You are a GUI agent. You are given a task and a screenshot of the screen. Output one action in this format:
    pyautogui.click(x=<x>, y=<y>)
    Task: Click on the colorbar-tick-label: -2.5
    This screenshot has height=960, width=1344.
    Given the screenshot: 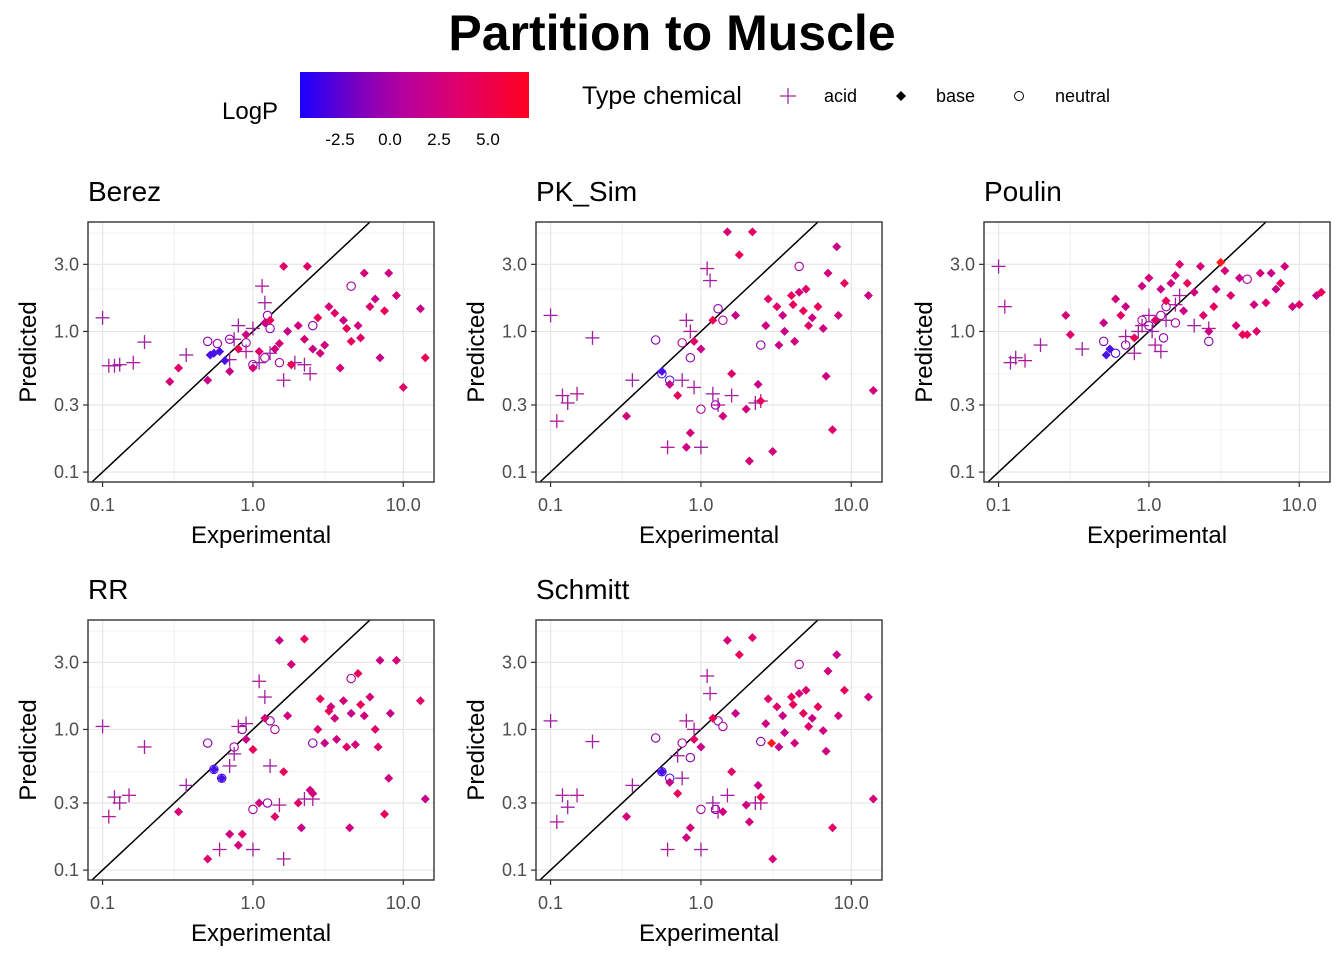 What is the action you would take?
    pyautogui.click(x=340, y=139)
    